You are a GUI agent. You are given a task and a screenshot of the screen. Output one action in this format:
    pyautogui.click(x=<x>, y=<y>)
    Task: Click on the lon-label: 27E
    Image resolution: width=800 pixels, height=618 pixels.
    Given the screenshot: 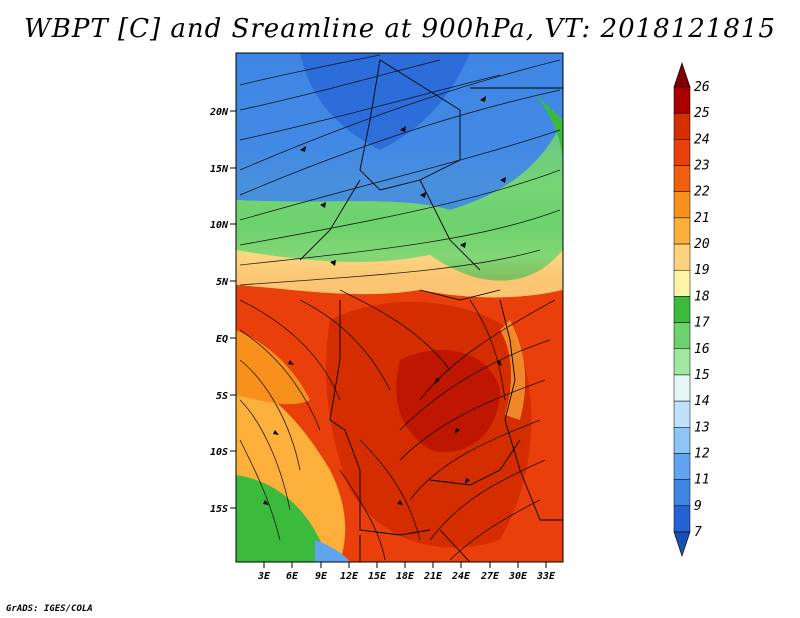 What is the action you would take?
    pyautogui.click(x=490, y=576)
    